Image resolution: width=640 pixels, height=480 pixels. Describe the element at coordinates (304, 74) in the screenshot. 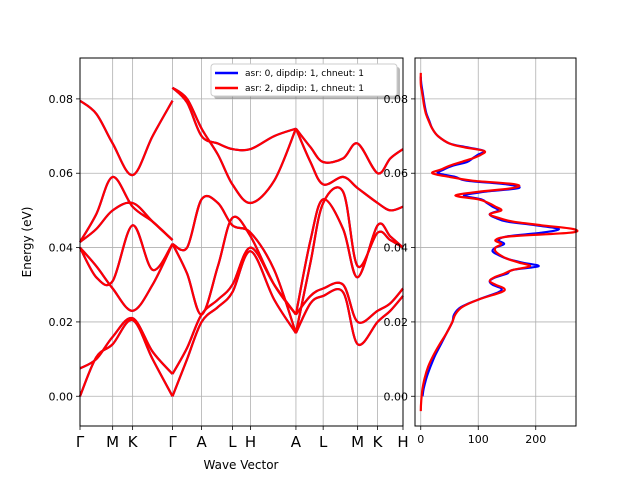

I see `legend-label-asr0: asr: 0, dipdip: 1, chneut: 1` at that location.